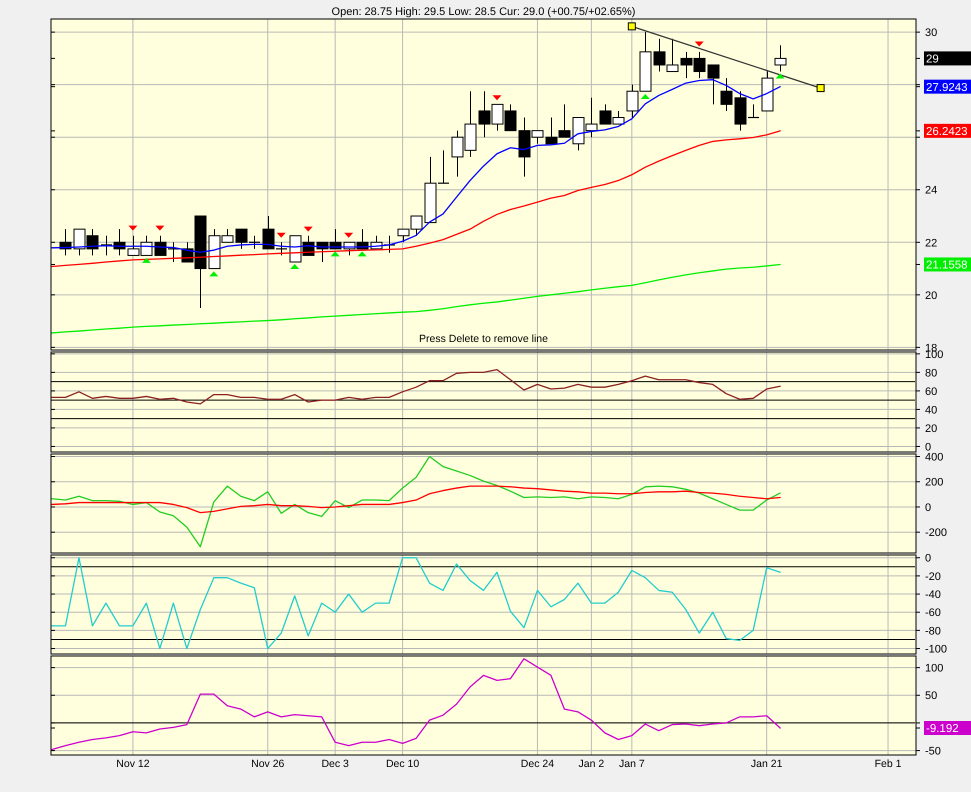 This screenshot has width=971, height=792. I want to click on y-tick-label: -100, so click(936, 650).